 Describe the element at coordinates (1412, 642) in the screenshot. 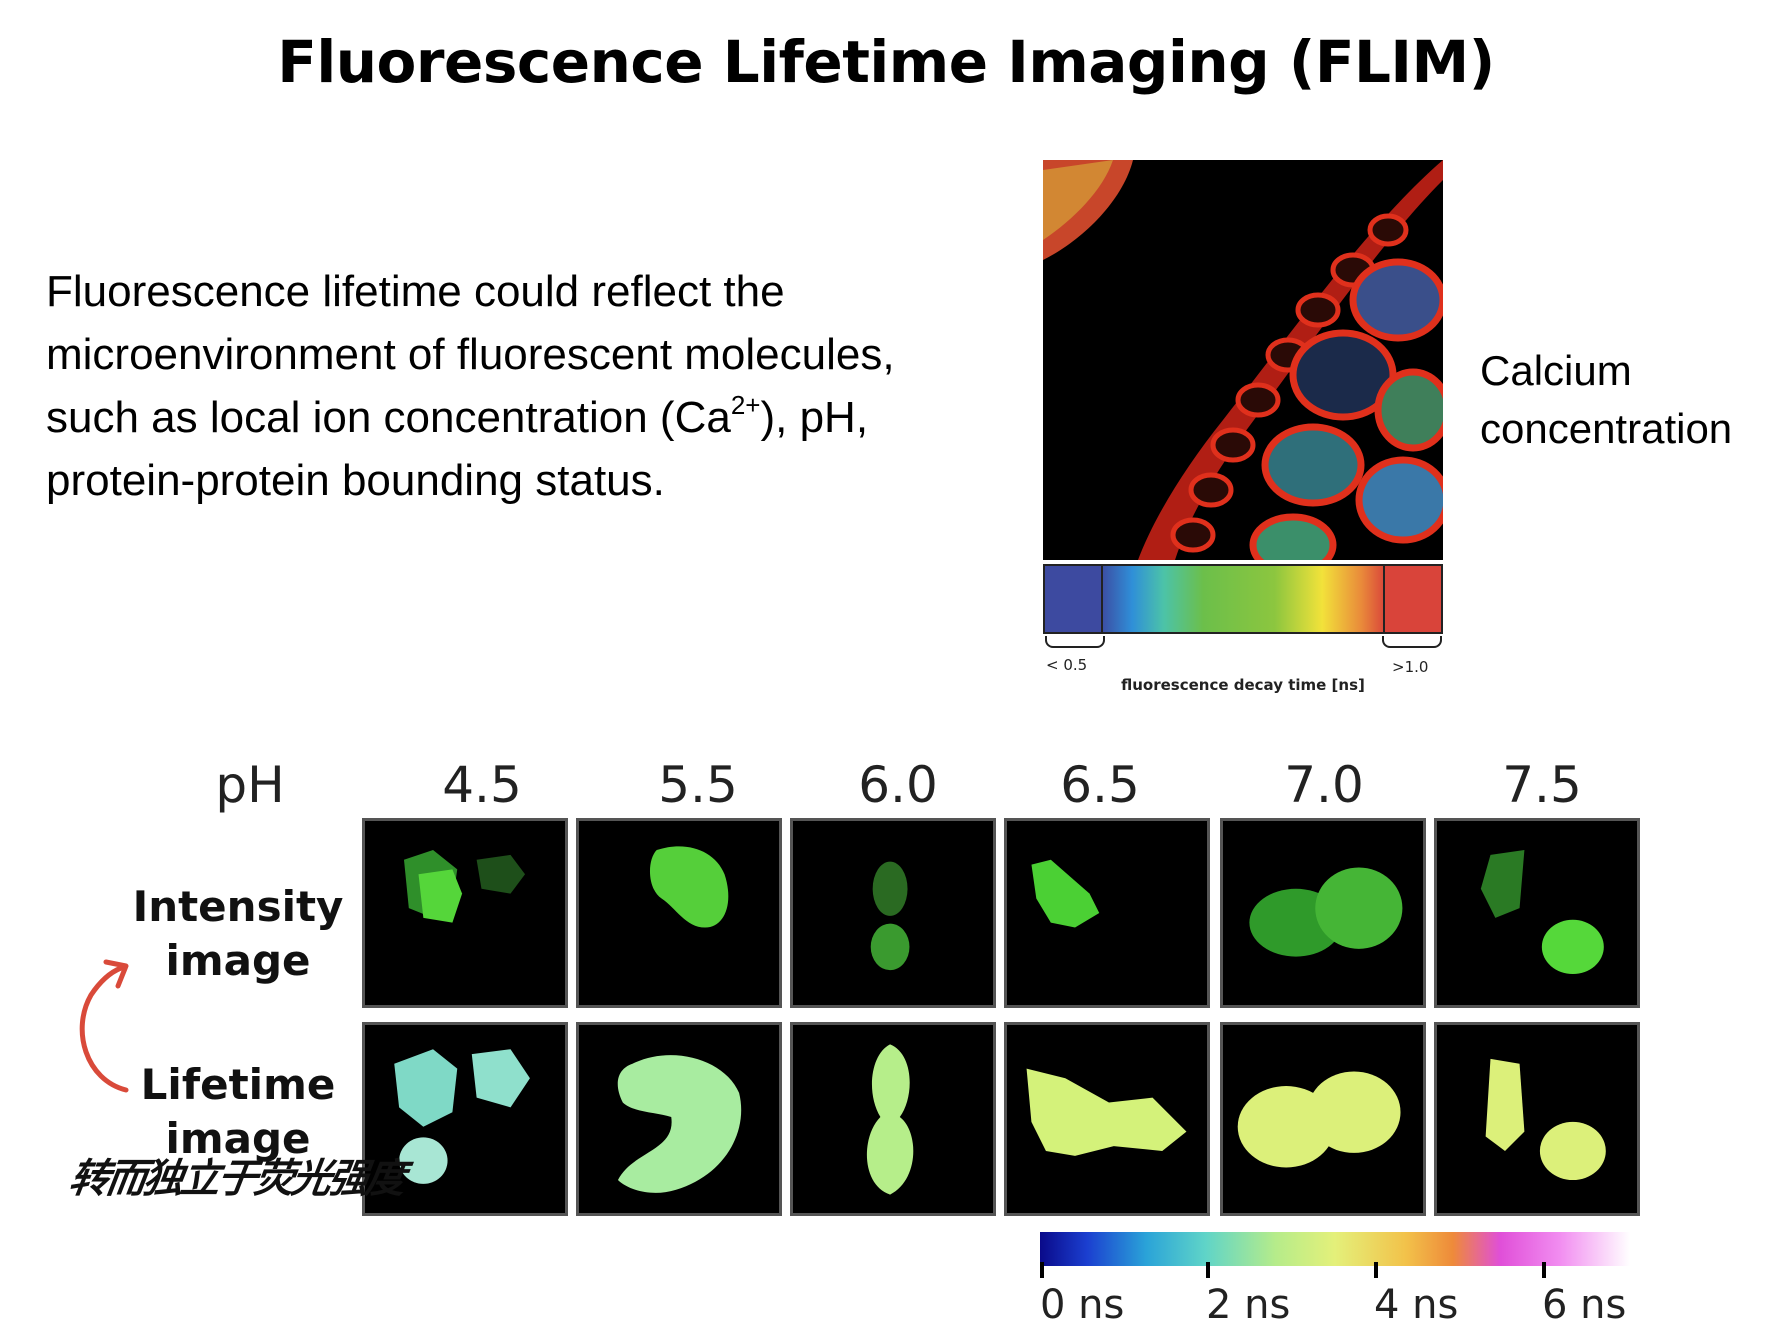

I see `upper-range-brace` at that location.